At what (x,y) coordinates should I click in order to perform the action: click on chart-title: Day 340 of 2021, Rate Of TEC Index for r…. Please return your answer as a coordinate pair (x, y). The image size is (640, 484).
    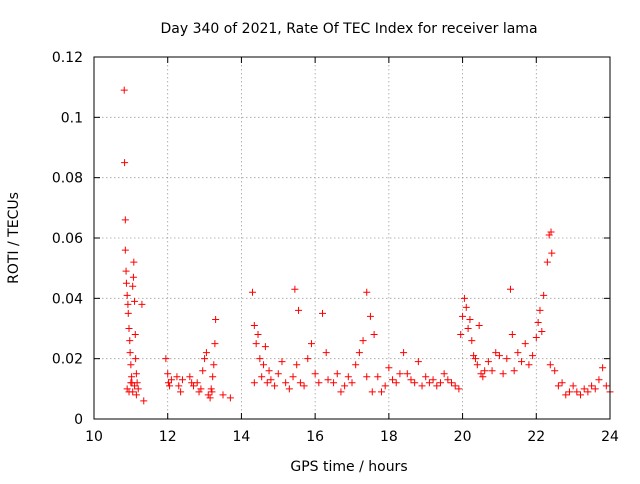
    Looking at the image, I should click on (348, 29).